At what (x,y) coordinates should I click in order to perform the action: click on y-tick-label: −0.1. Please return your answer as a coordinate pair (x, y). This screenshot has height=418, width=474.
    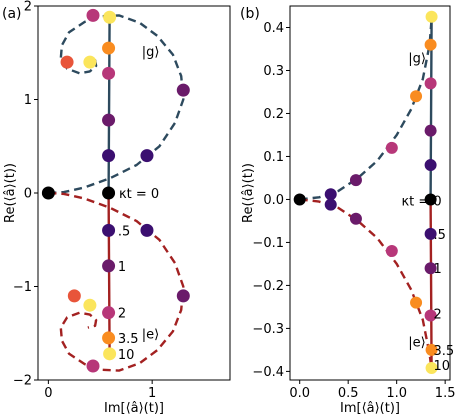
    Looking at the image, I should click on (268, 243).